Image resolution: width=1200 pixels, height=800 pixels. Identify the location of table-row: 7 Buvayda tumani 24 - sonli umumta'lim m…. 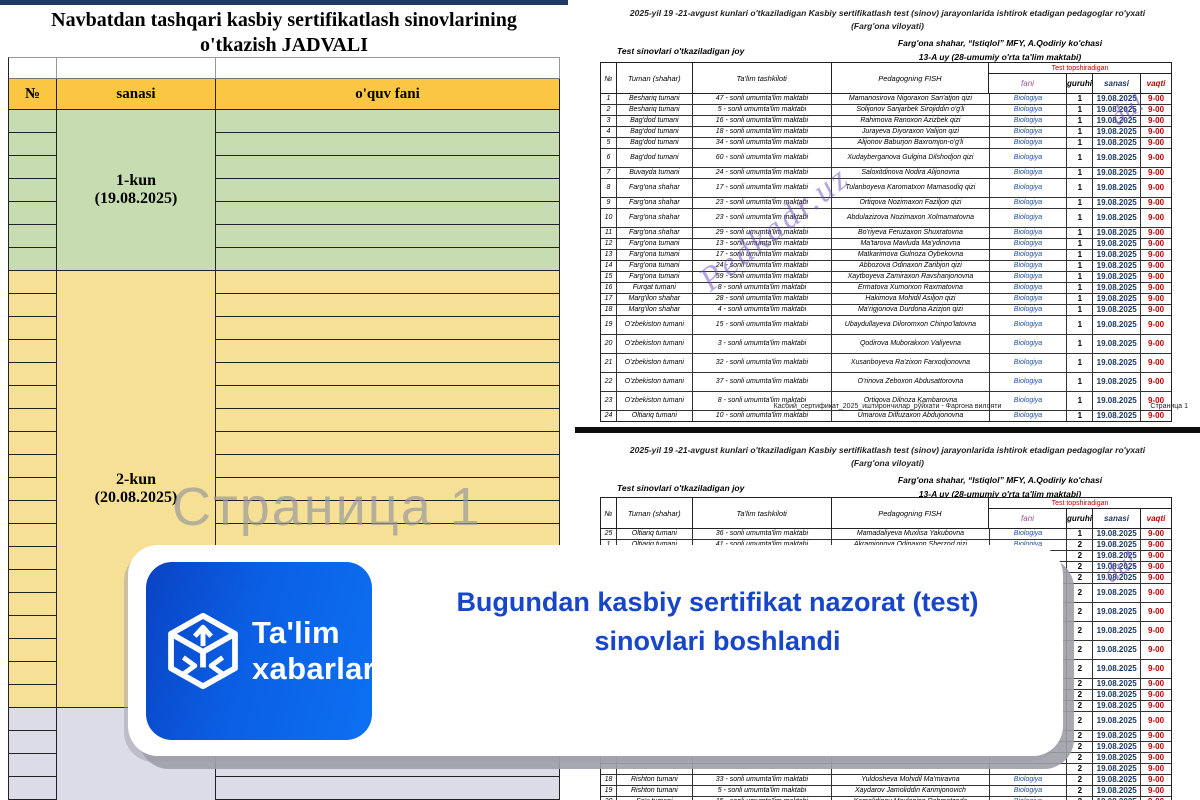
(886, 173).